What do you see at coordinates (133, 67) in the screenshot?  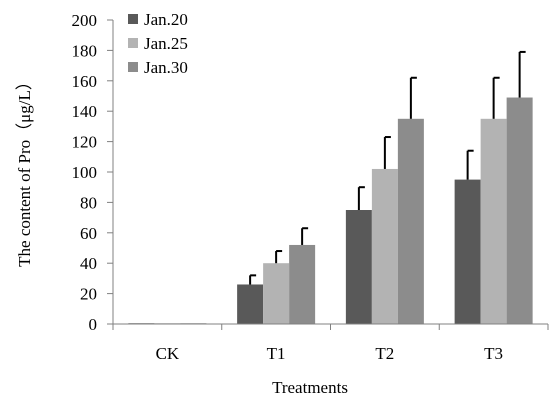 I see `legend-swatch-Jan.30` at bounding box center [133, 67].